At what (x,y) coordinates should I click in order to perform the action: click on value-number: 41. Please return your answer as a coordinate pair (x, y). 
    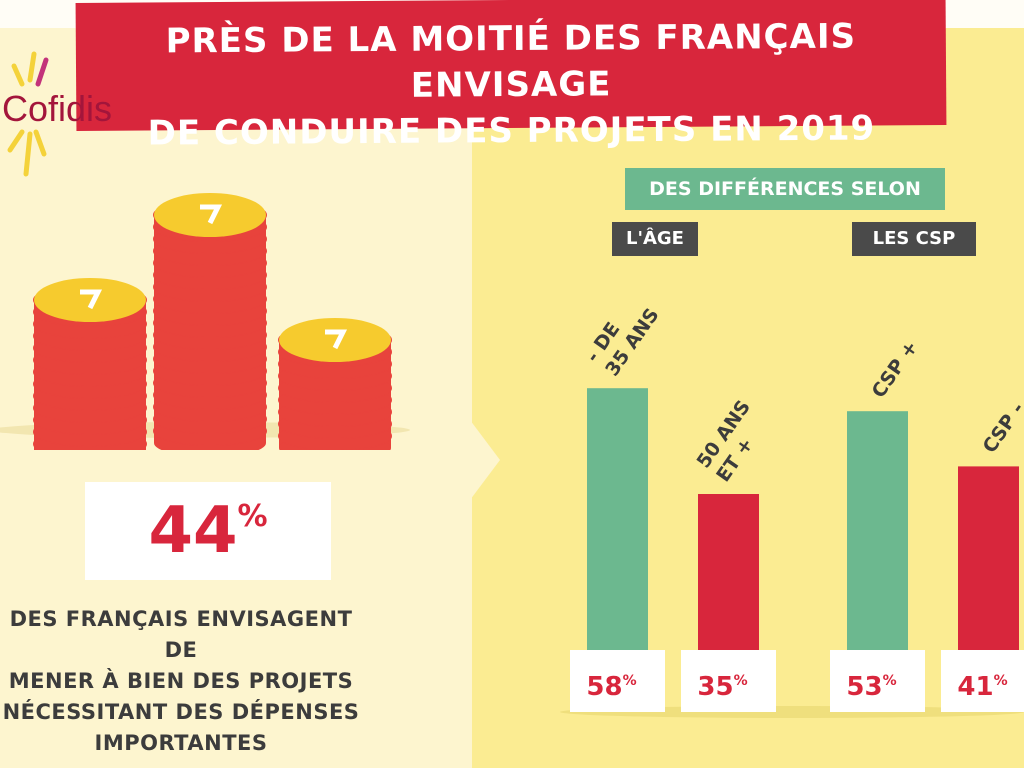
    Looking at the image, I should click on (975, 687).